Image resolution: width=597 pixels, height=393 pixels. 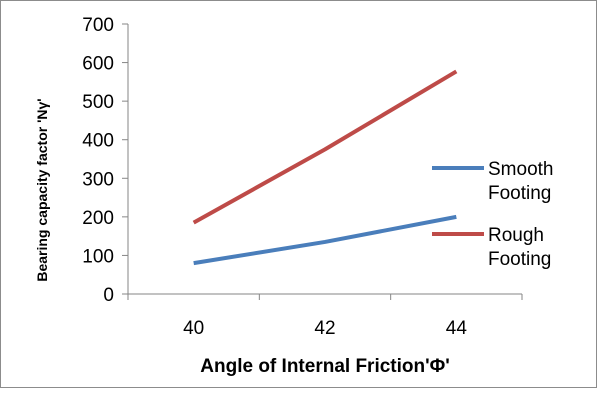 What do you see at coordinates (325, 240) in the screenshot?
I see `series-line-smooth-footing` at bounding box center [325, 240].